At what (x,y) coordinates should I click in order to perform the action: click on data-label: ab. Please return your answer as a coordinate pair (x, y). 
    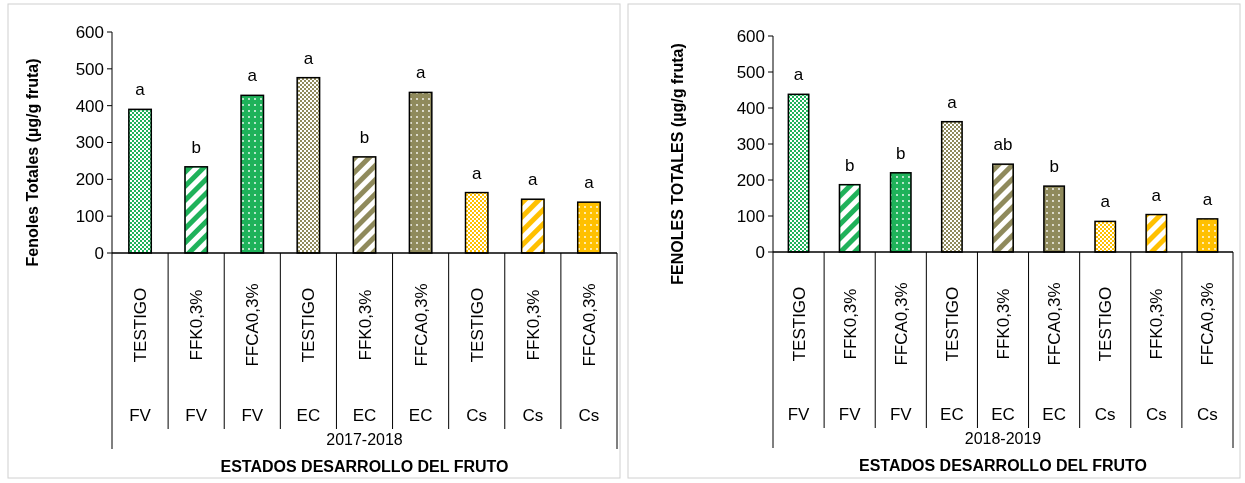
    Looking at the image, I should click on (1003, 145).